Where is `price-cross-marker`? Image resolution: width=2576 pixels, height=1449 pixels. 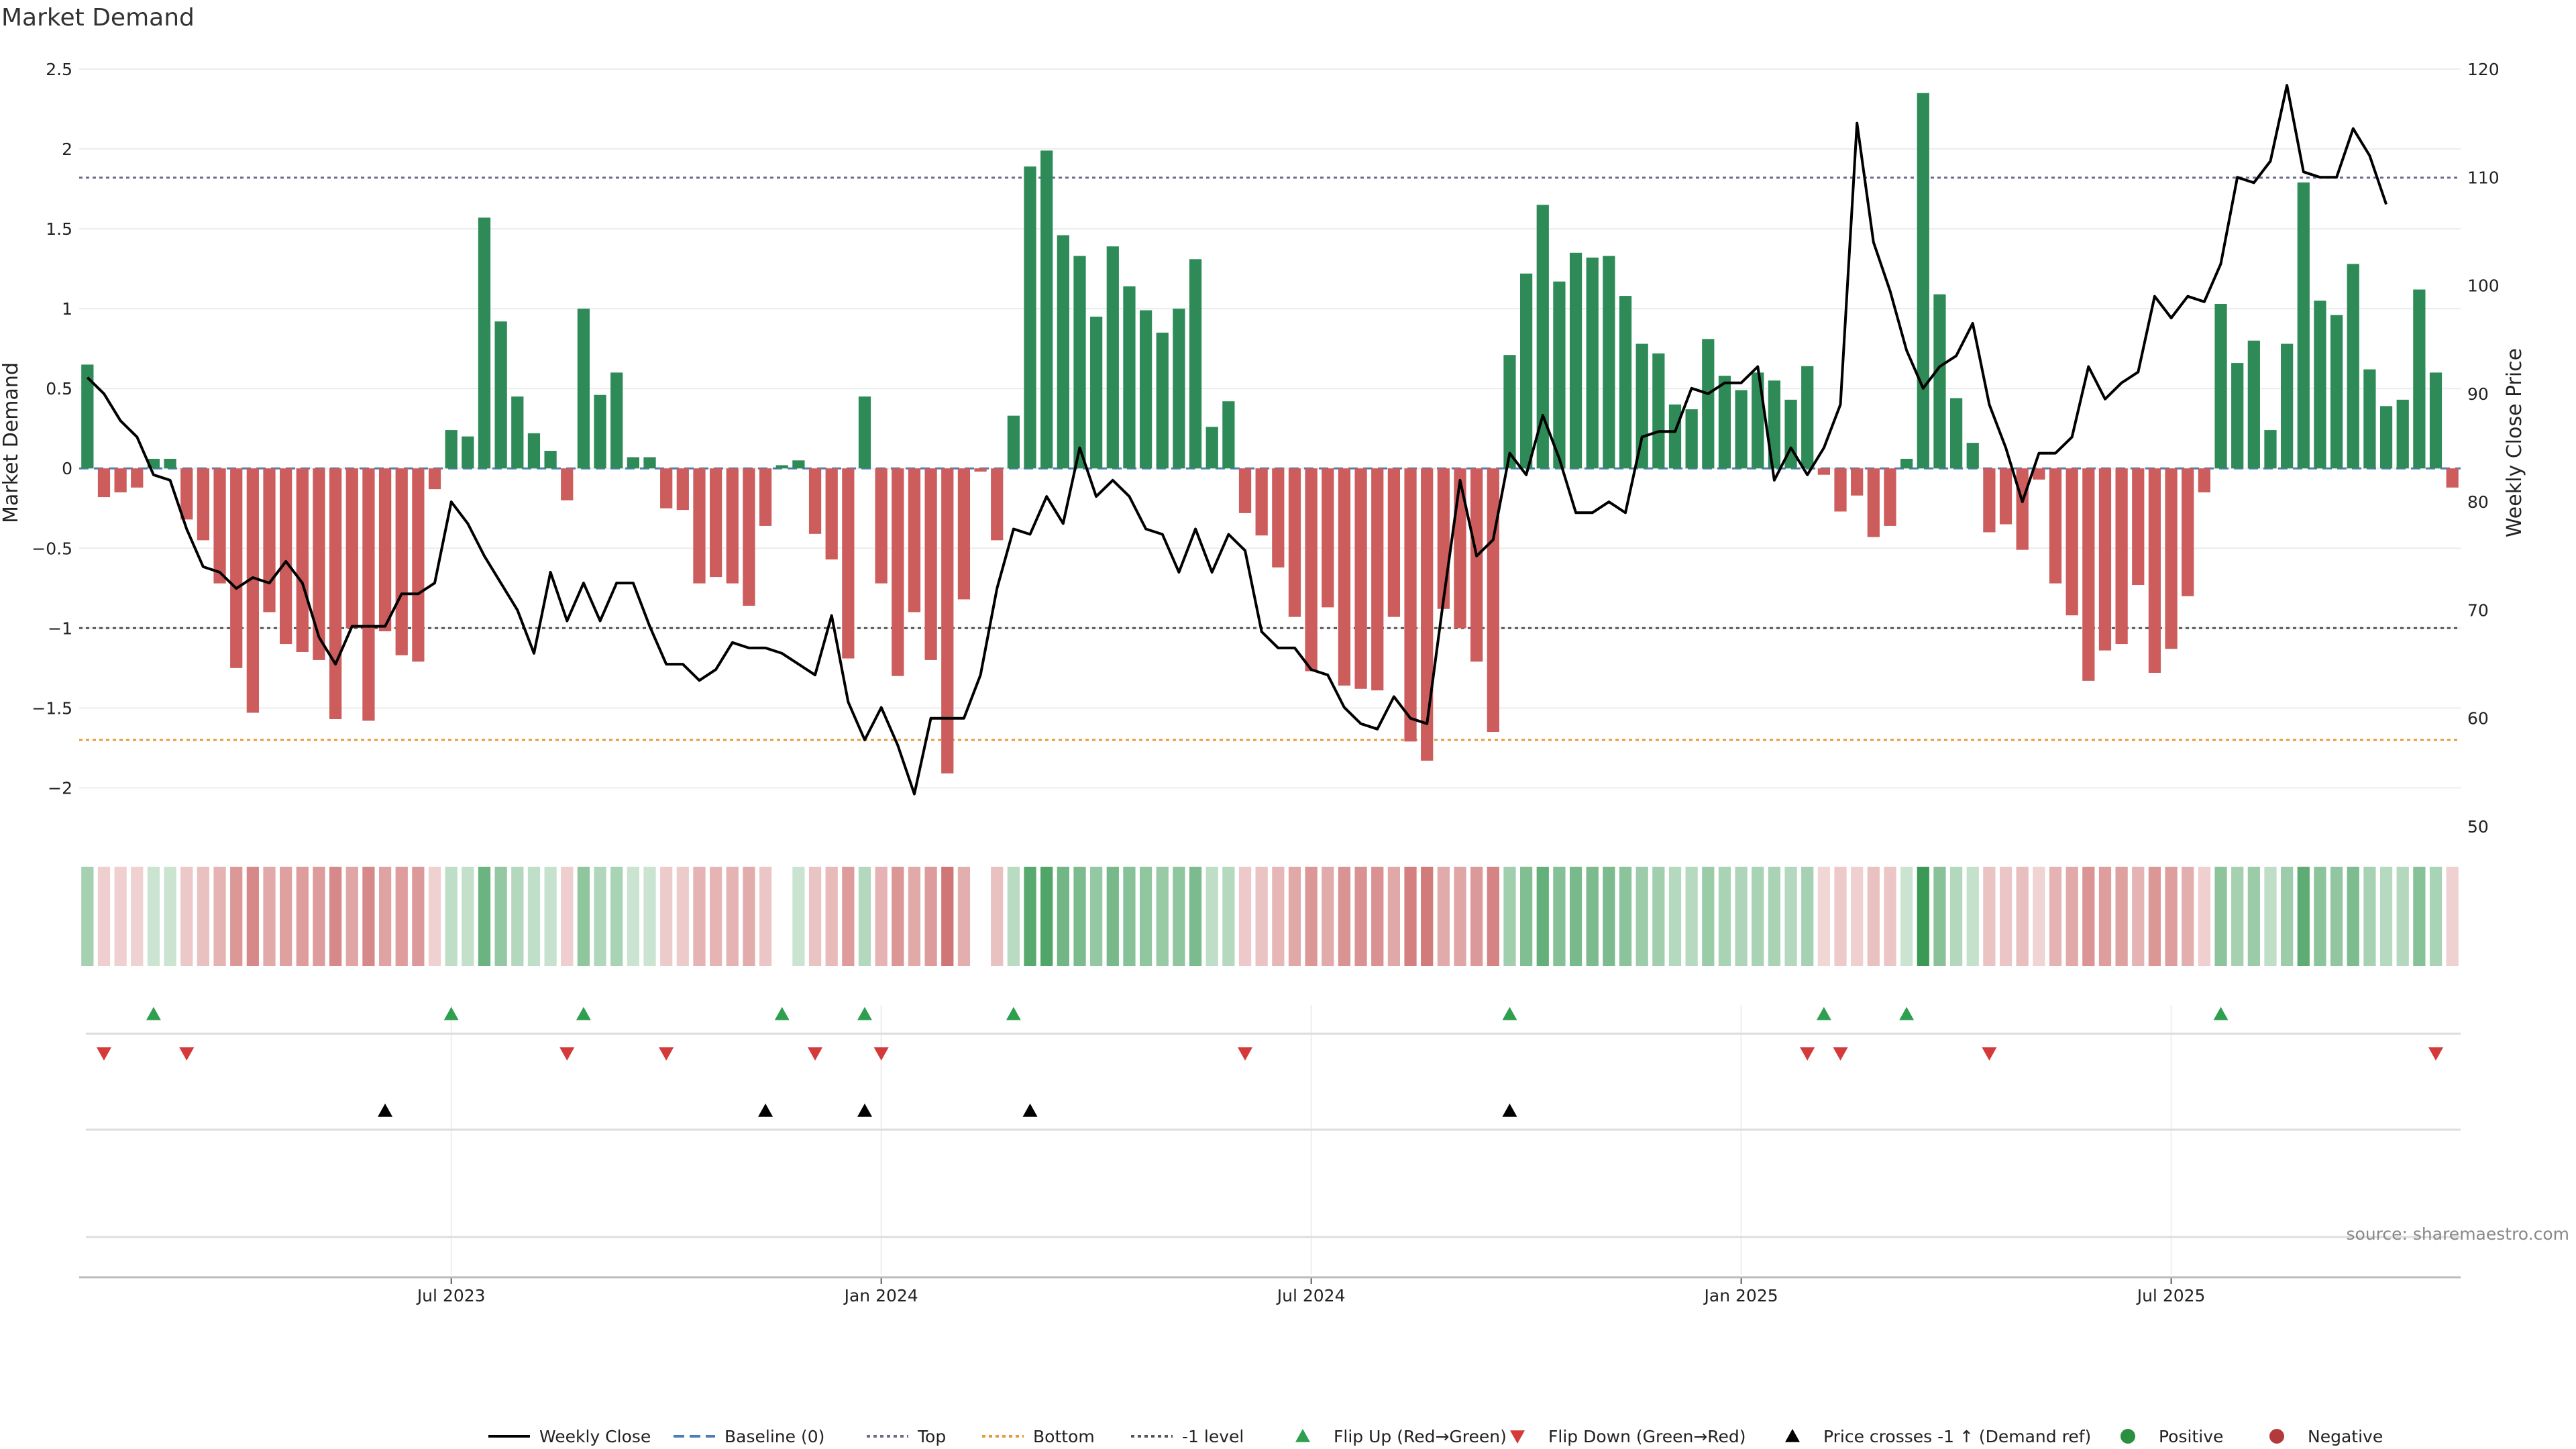 price-cross-marker is located at coordinates (1030, 1110).